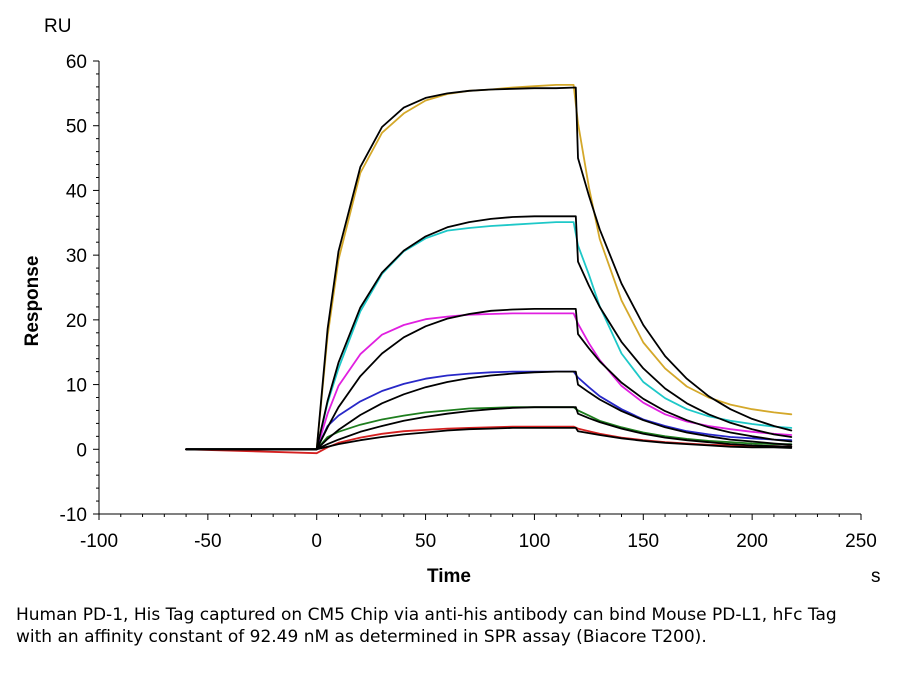 The width and height of the screenshot is (900, 686). I want to click on y-tick-label: 20, so click(76, 321).